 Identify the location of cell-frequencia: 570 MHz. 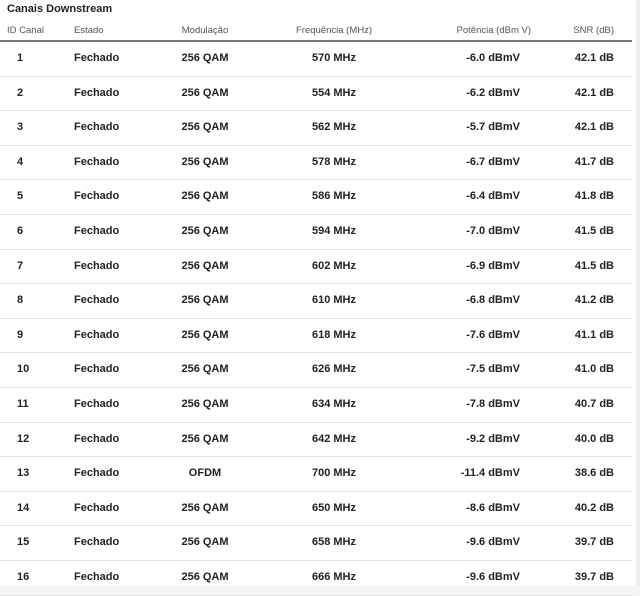
(334, 58).